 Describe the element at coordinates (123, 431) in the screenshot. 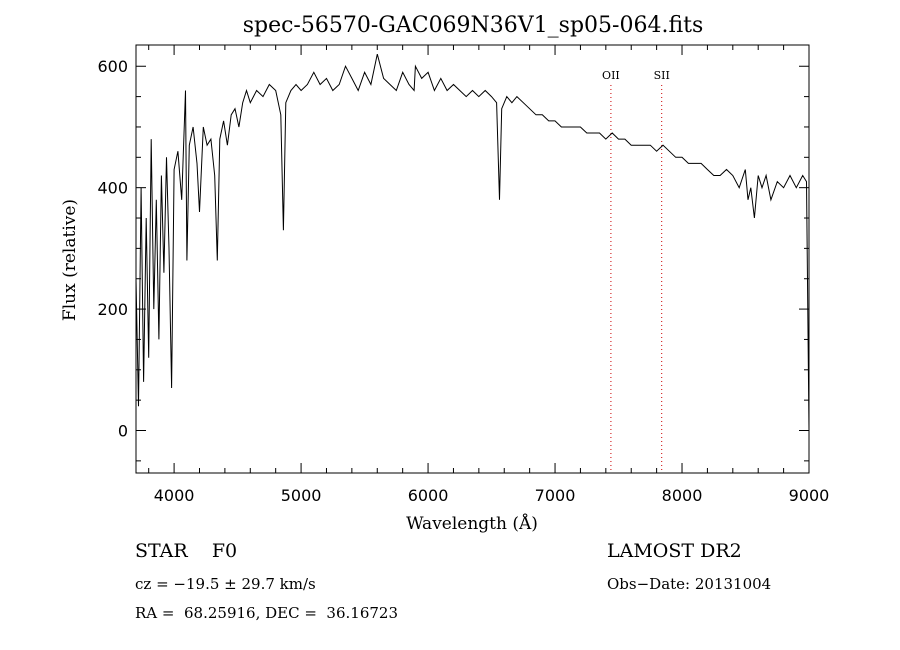

I see `y-tick-label: 0` at that location.